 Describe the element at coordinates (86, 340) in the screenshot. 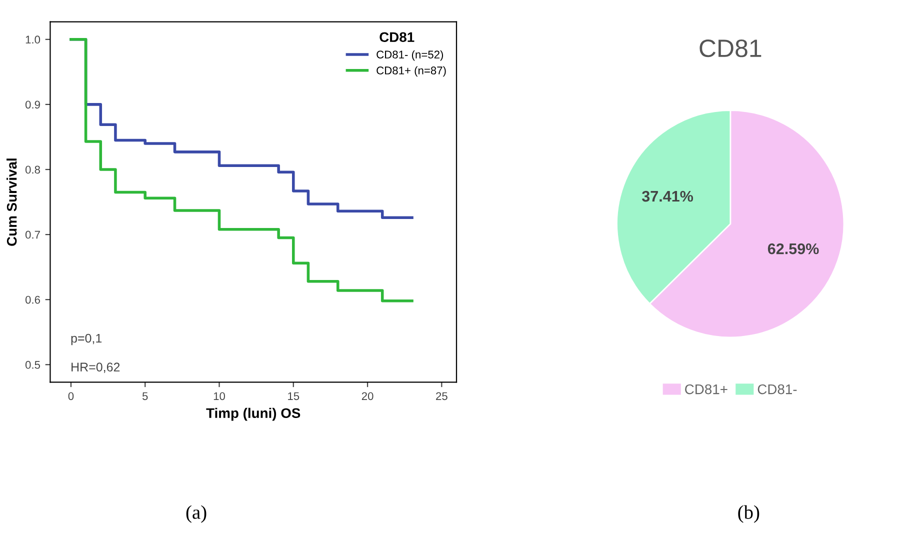

I see `annotation: p=0,1` at that location.